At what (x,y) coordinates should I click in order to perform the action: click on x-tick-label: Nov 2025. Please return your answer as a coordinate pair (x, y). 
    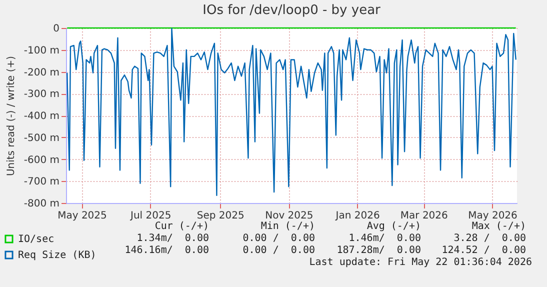
    Looking at the image, I should click on (289, 216).